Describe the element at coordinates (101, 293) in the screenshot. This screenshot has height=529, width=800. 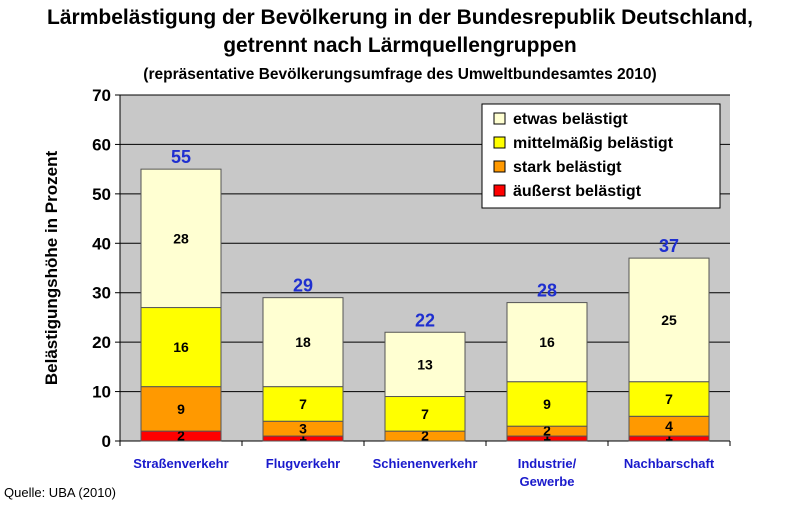
I see `y-tick-label: 30` at that location.